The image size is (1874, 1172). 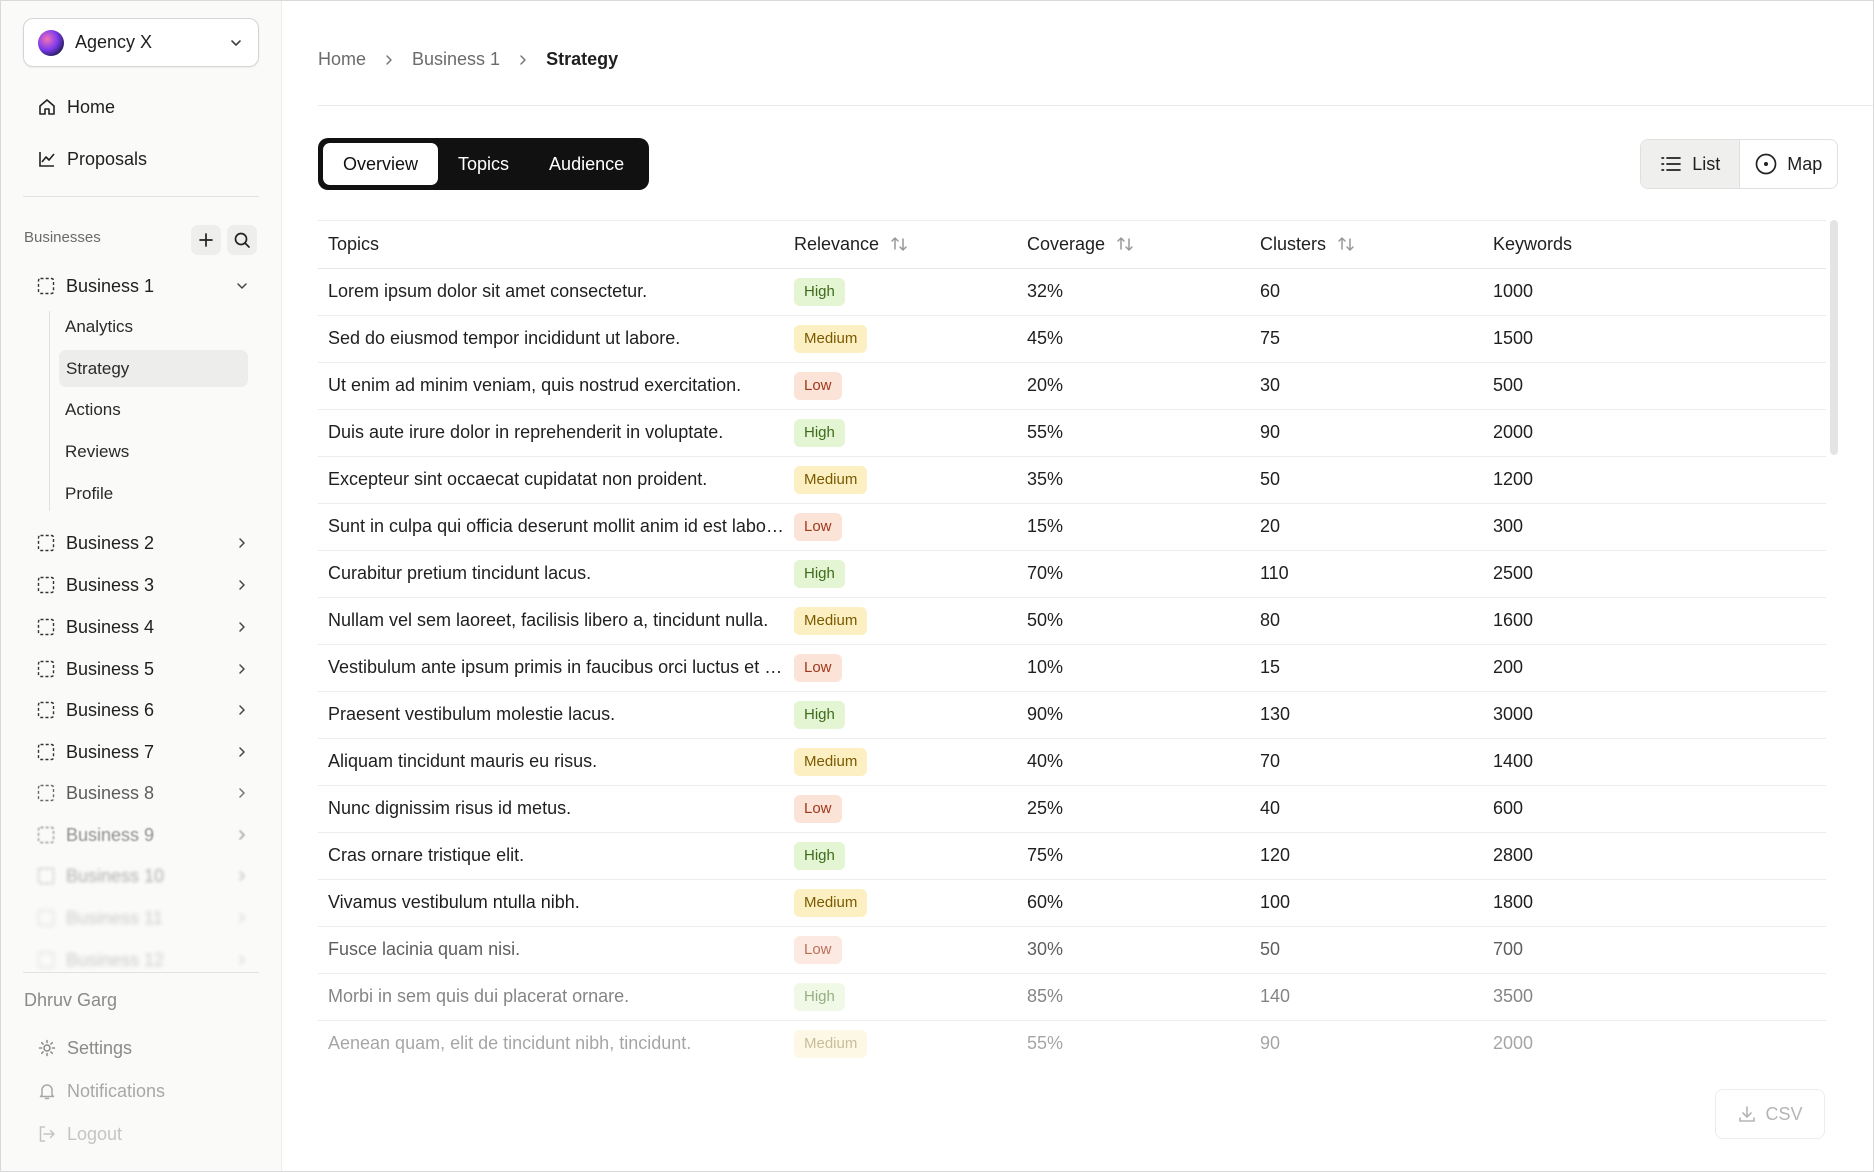 What do you see at coordinates (1654, 386) in the screenshot?
I see `cell-keywords: 500` at bounding box center [1654, 386].